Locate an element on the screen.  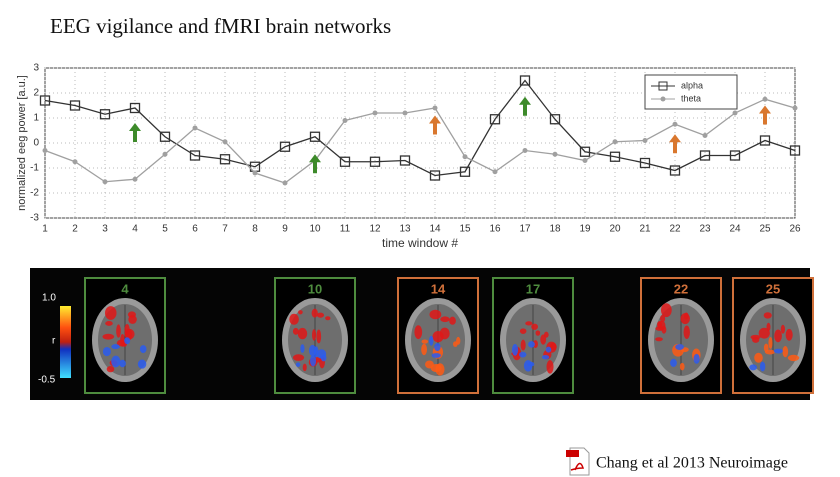
panel-label: 4 is located at coordinates (125, 288).